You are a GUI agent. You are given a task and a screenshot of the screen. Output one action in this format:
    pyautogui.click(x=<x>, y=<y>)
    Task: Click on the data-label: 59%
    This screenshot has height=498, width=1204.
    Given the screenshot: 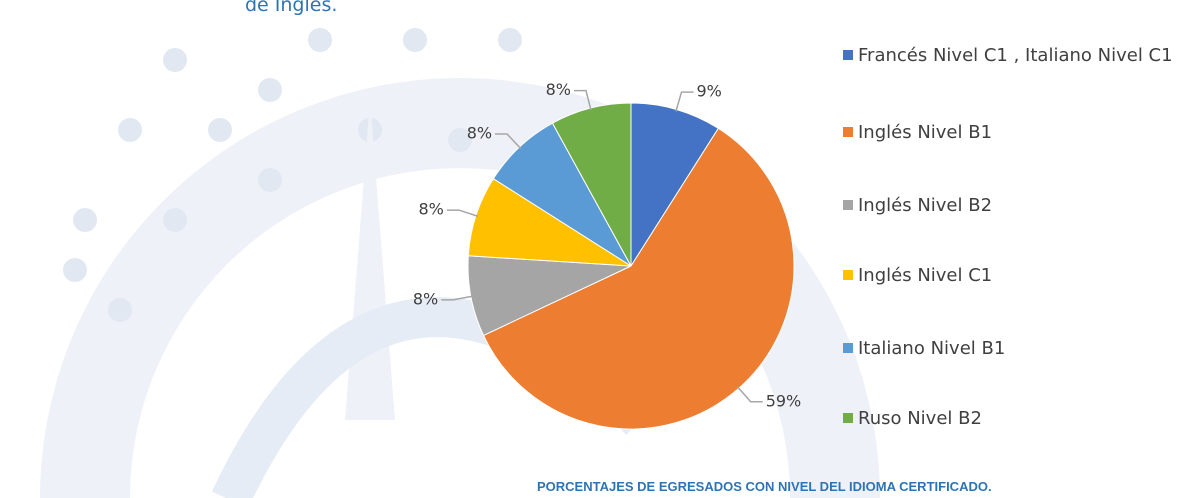 What is the action you would take?
    pyautogui.click(x=784, y=400)
    